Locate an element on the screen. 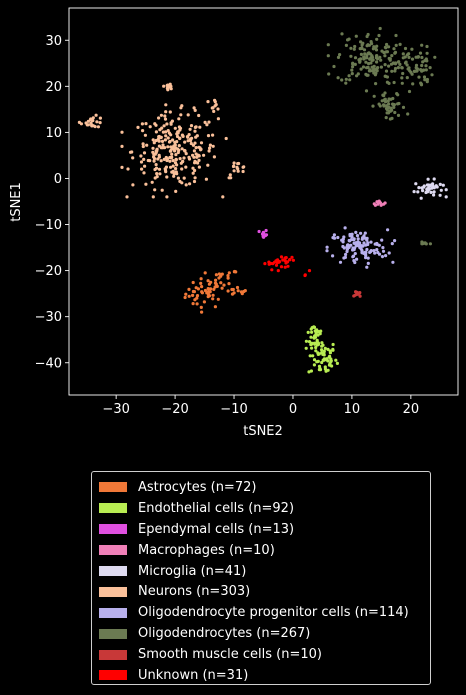 Image resolution: width=466 pixels, height=695 pixels. legend-label: Neurons (n=303) is located at coordinates (194, 592).